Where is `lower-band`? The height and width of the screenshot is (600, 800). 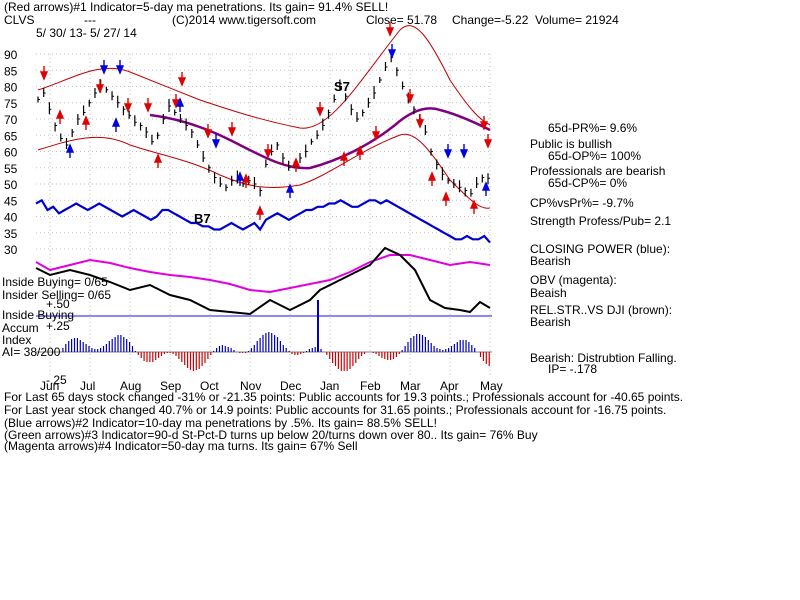 lower-band is located at coordinates (264, 171).